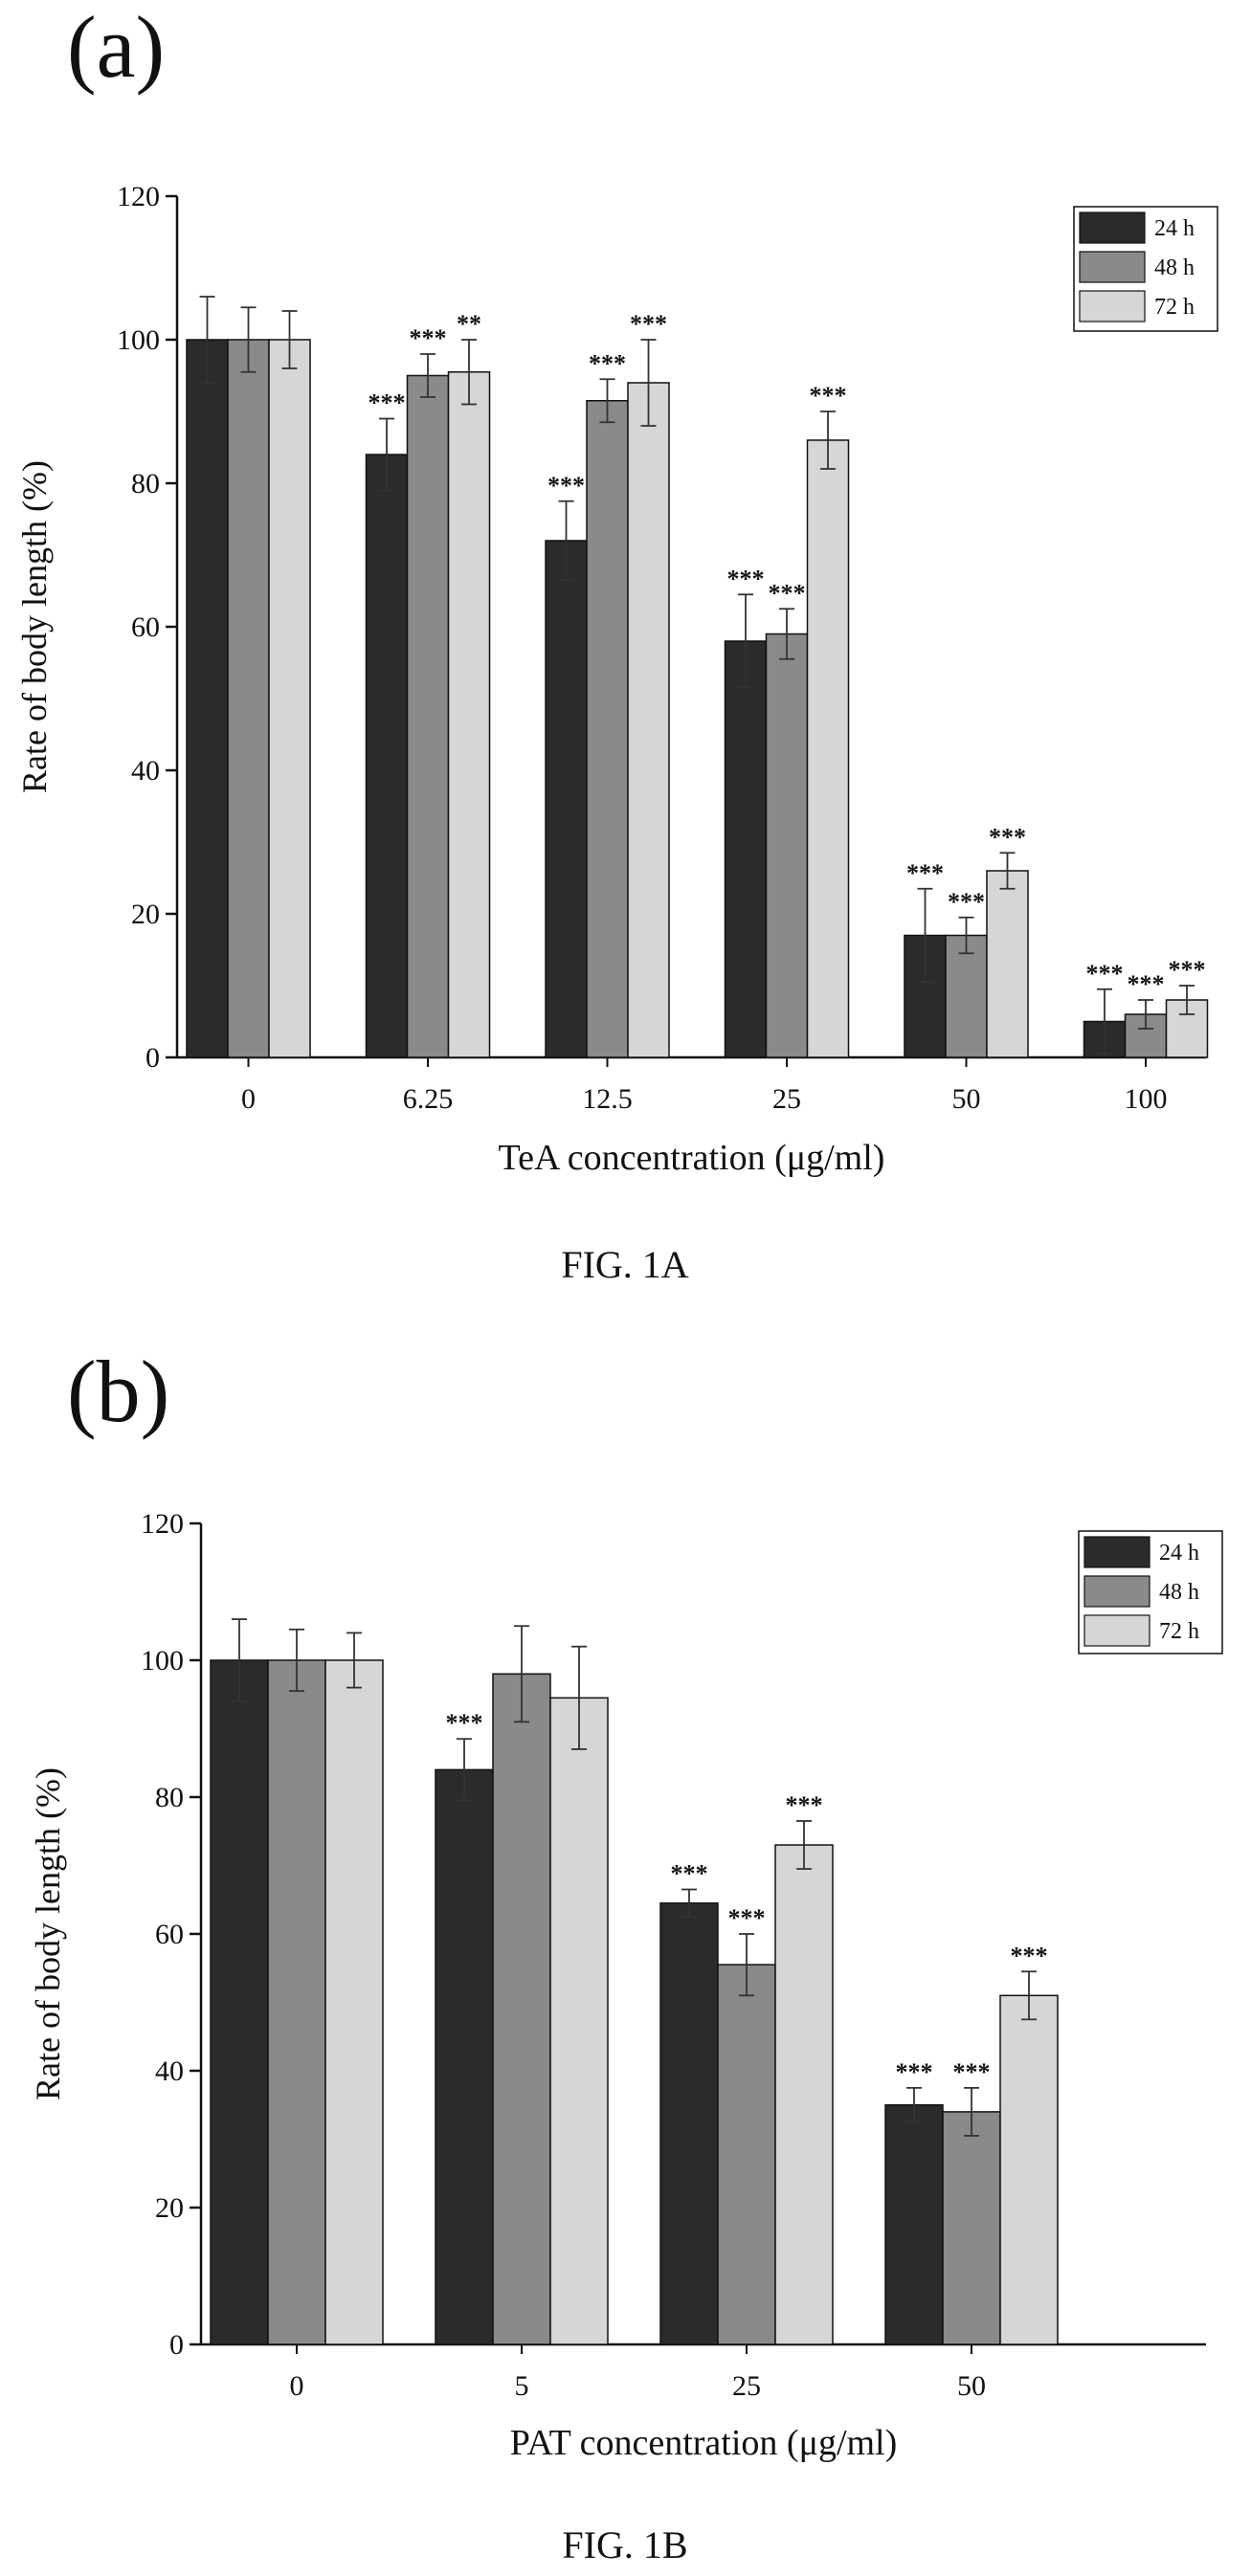 The height and width of the screenshot is (2576, 1251). Describe the element at coordinates (607, 1099) in the screenshot. I see `x-tick-label: 12.5` at that location.